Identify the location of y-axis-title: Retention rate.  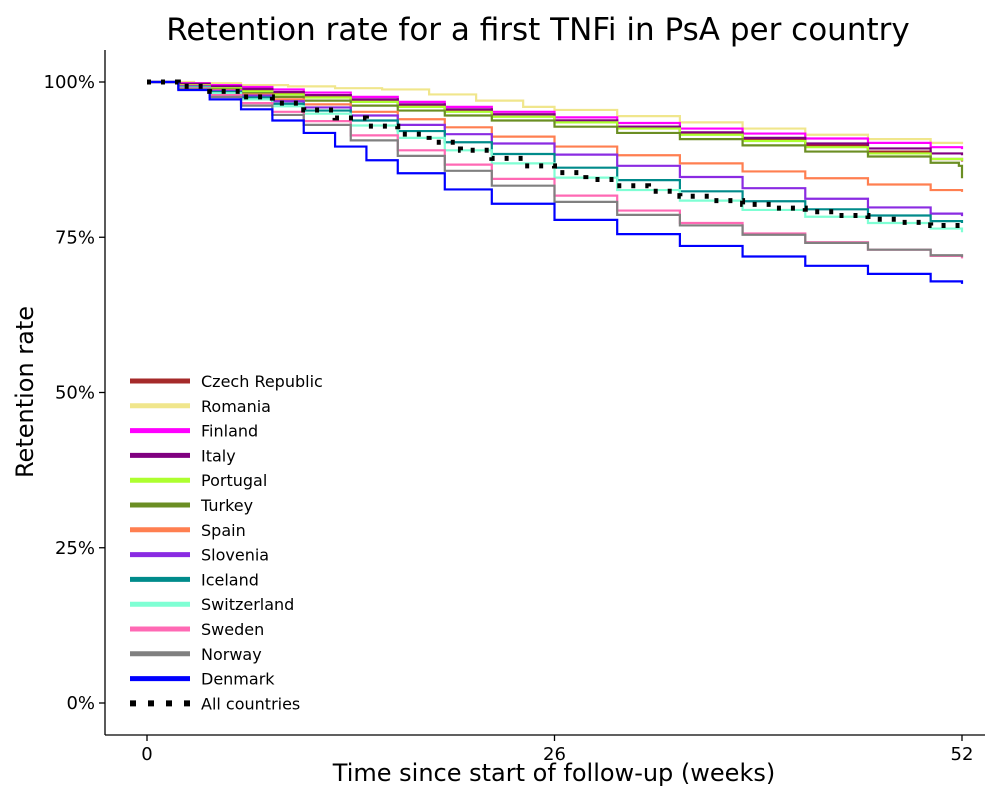
(25, 392).